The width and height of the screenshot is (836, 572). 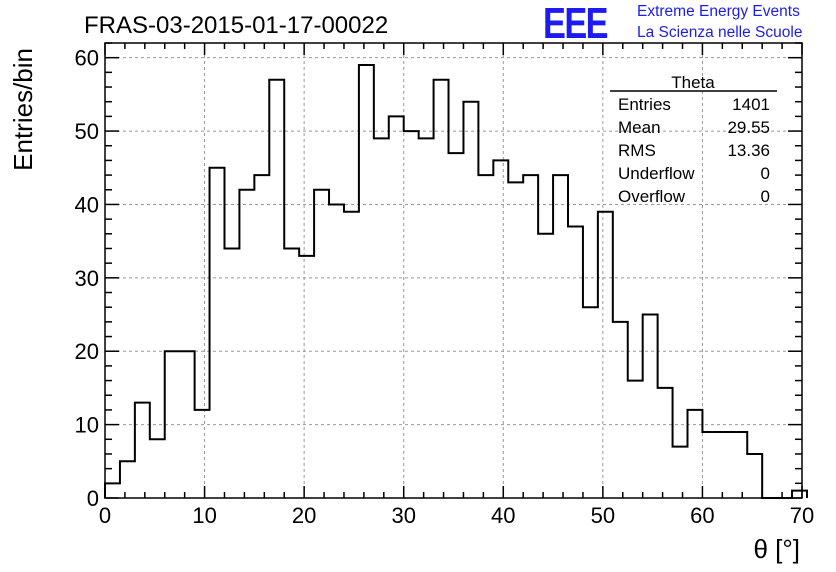 I want to click on y-tick-label: 60, so click(x=87, y=58).